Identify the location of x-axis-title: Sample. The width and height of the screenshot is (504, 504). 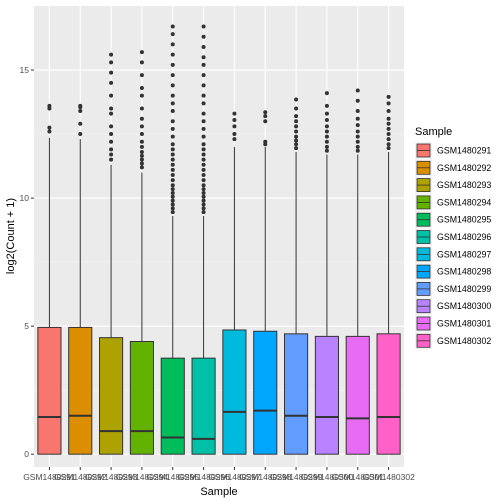
(218, 492).